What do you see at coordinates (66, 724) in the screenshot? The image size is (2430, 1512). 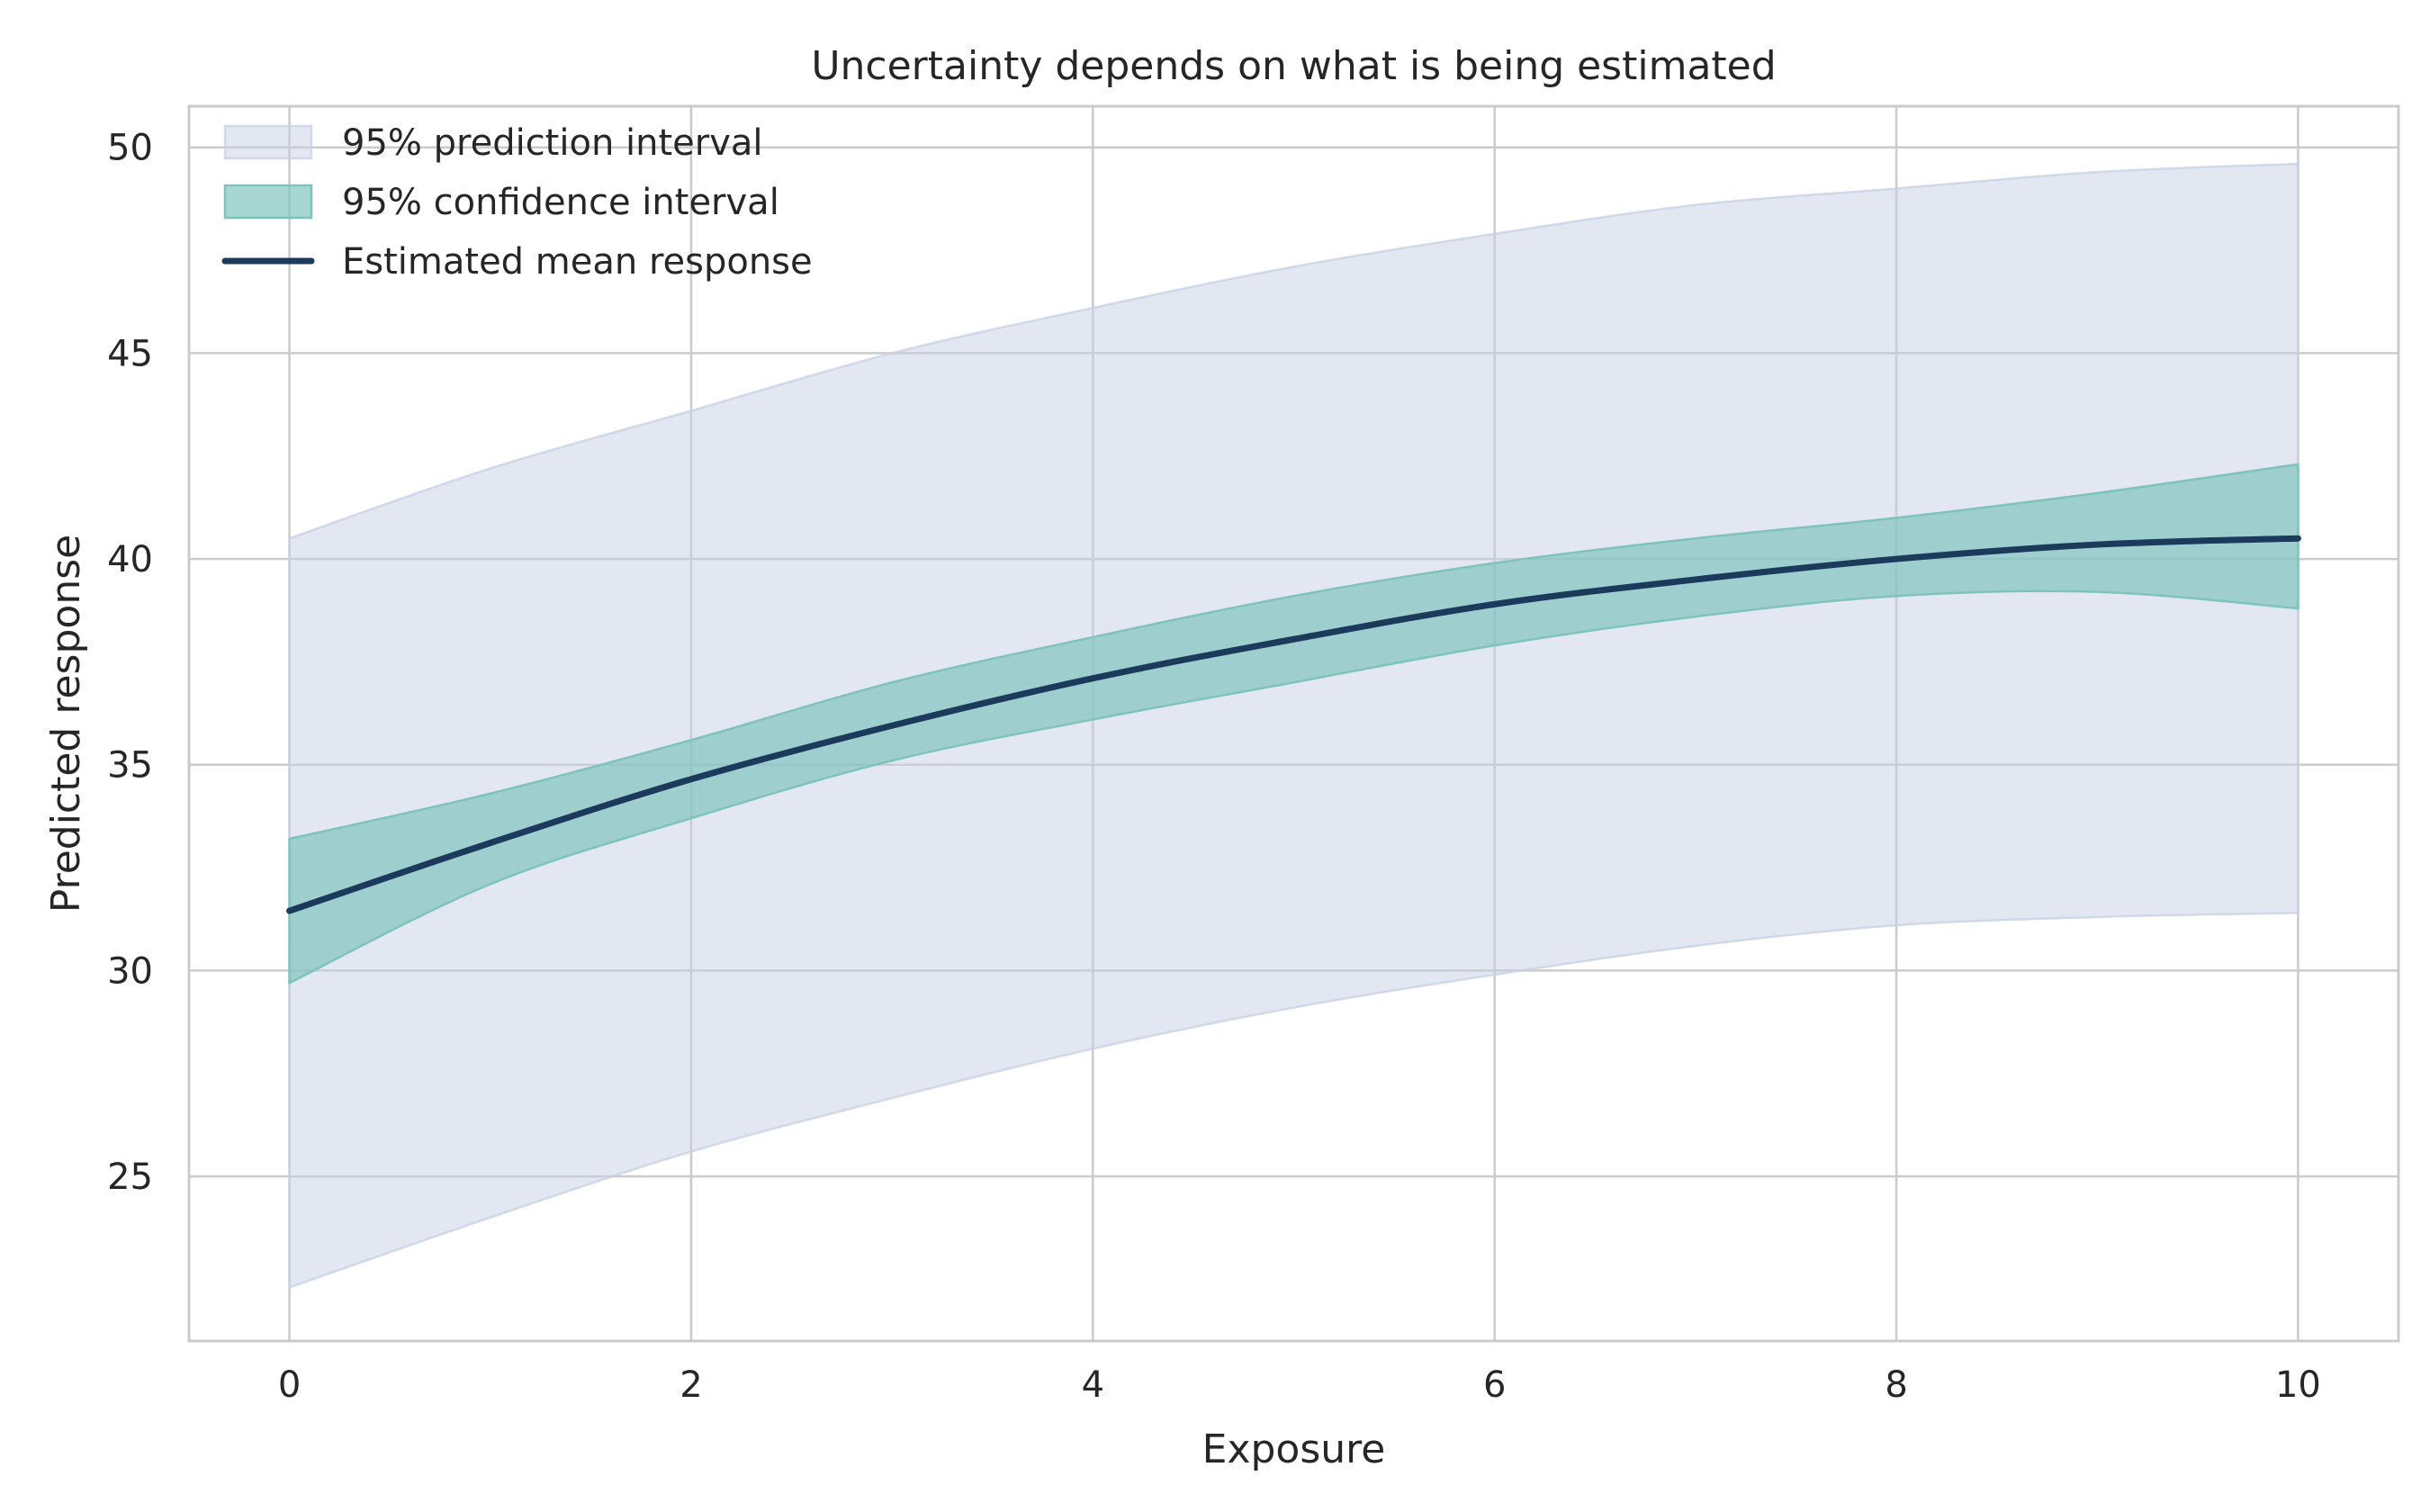 I see `y-axis-label: Predicted response` at bounding box center [66, 724].